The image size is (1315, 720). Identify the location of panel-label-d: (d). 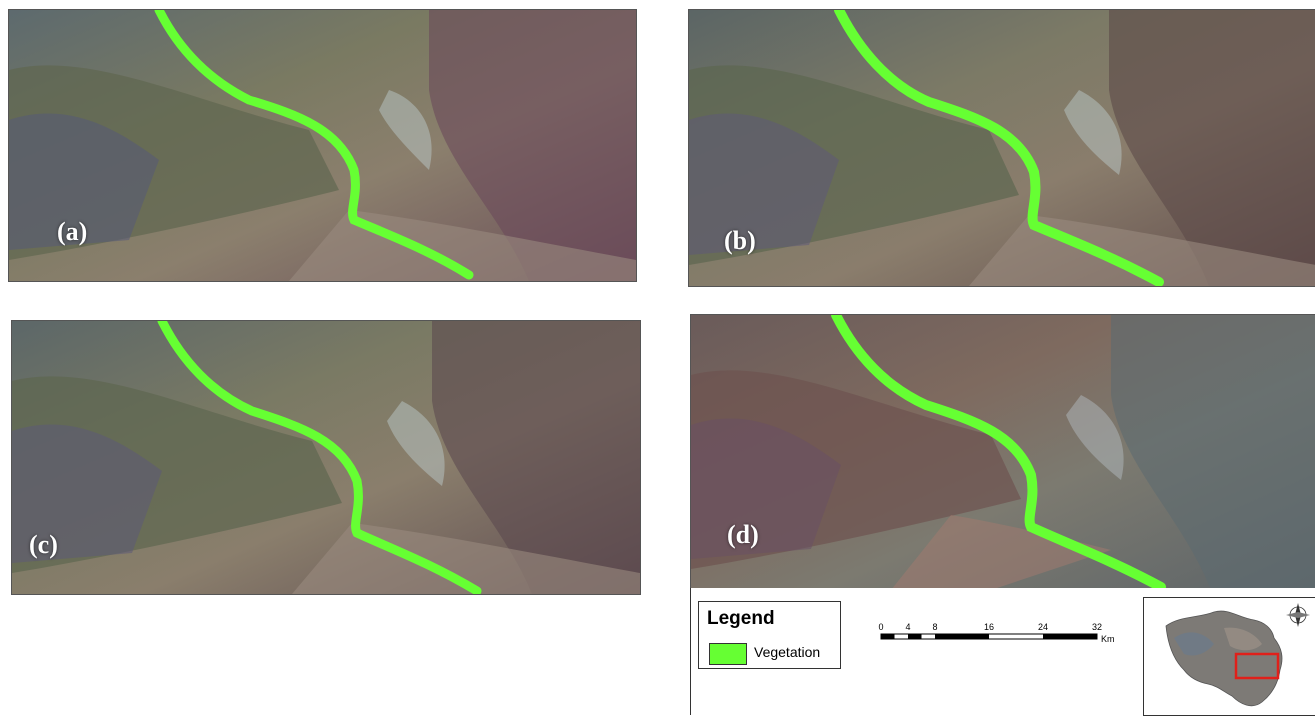
(743, 534).